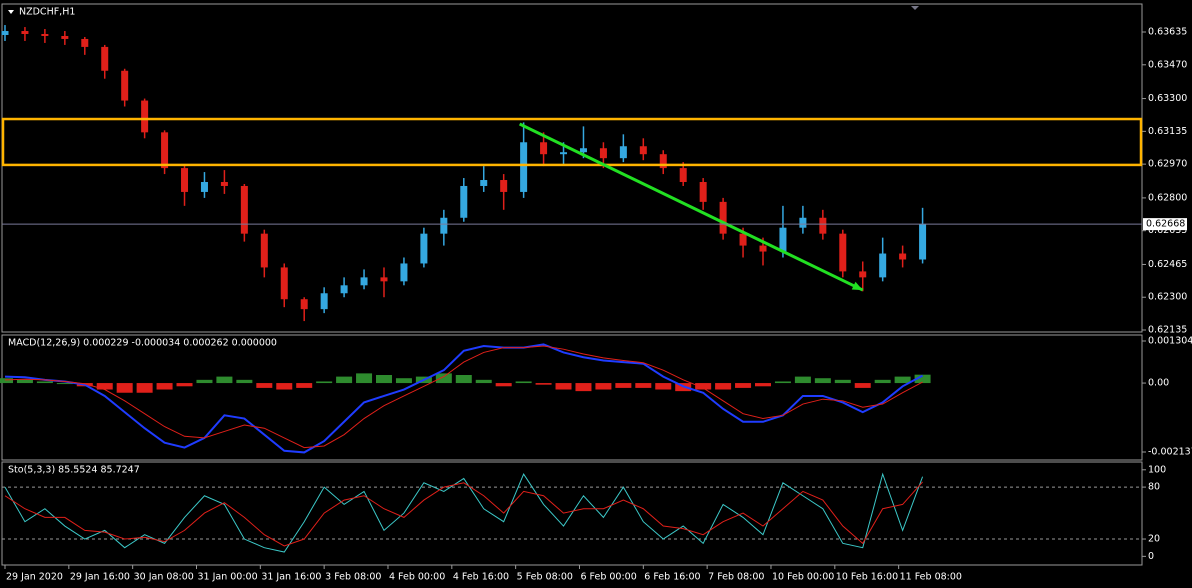 The height and width of the screenshot is (588, 1192). I want to click on y-tick-label: 0, so click(1151, 556).